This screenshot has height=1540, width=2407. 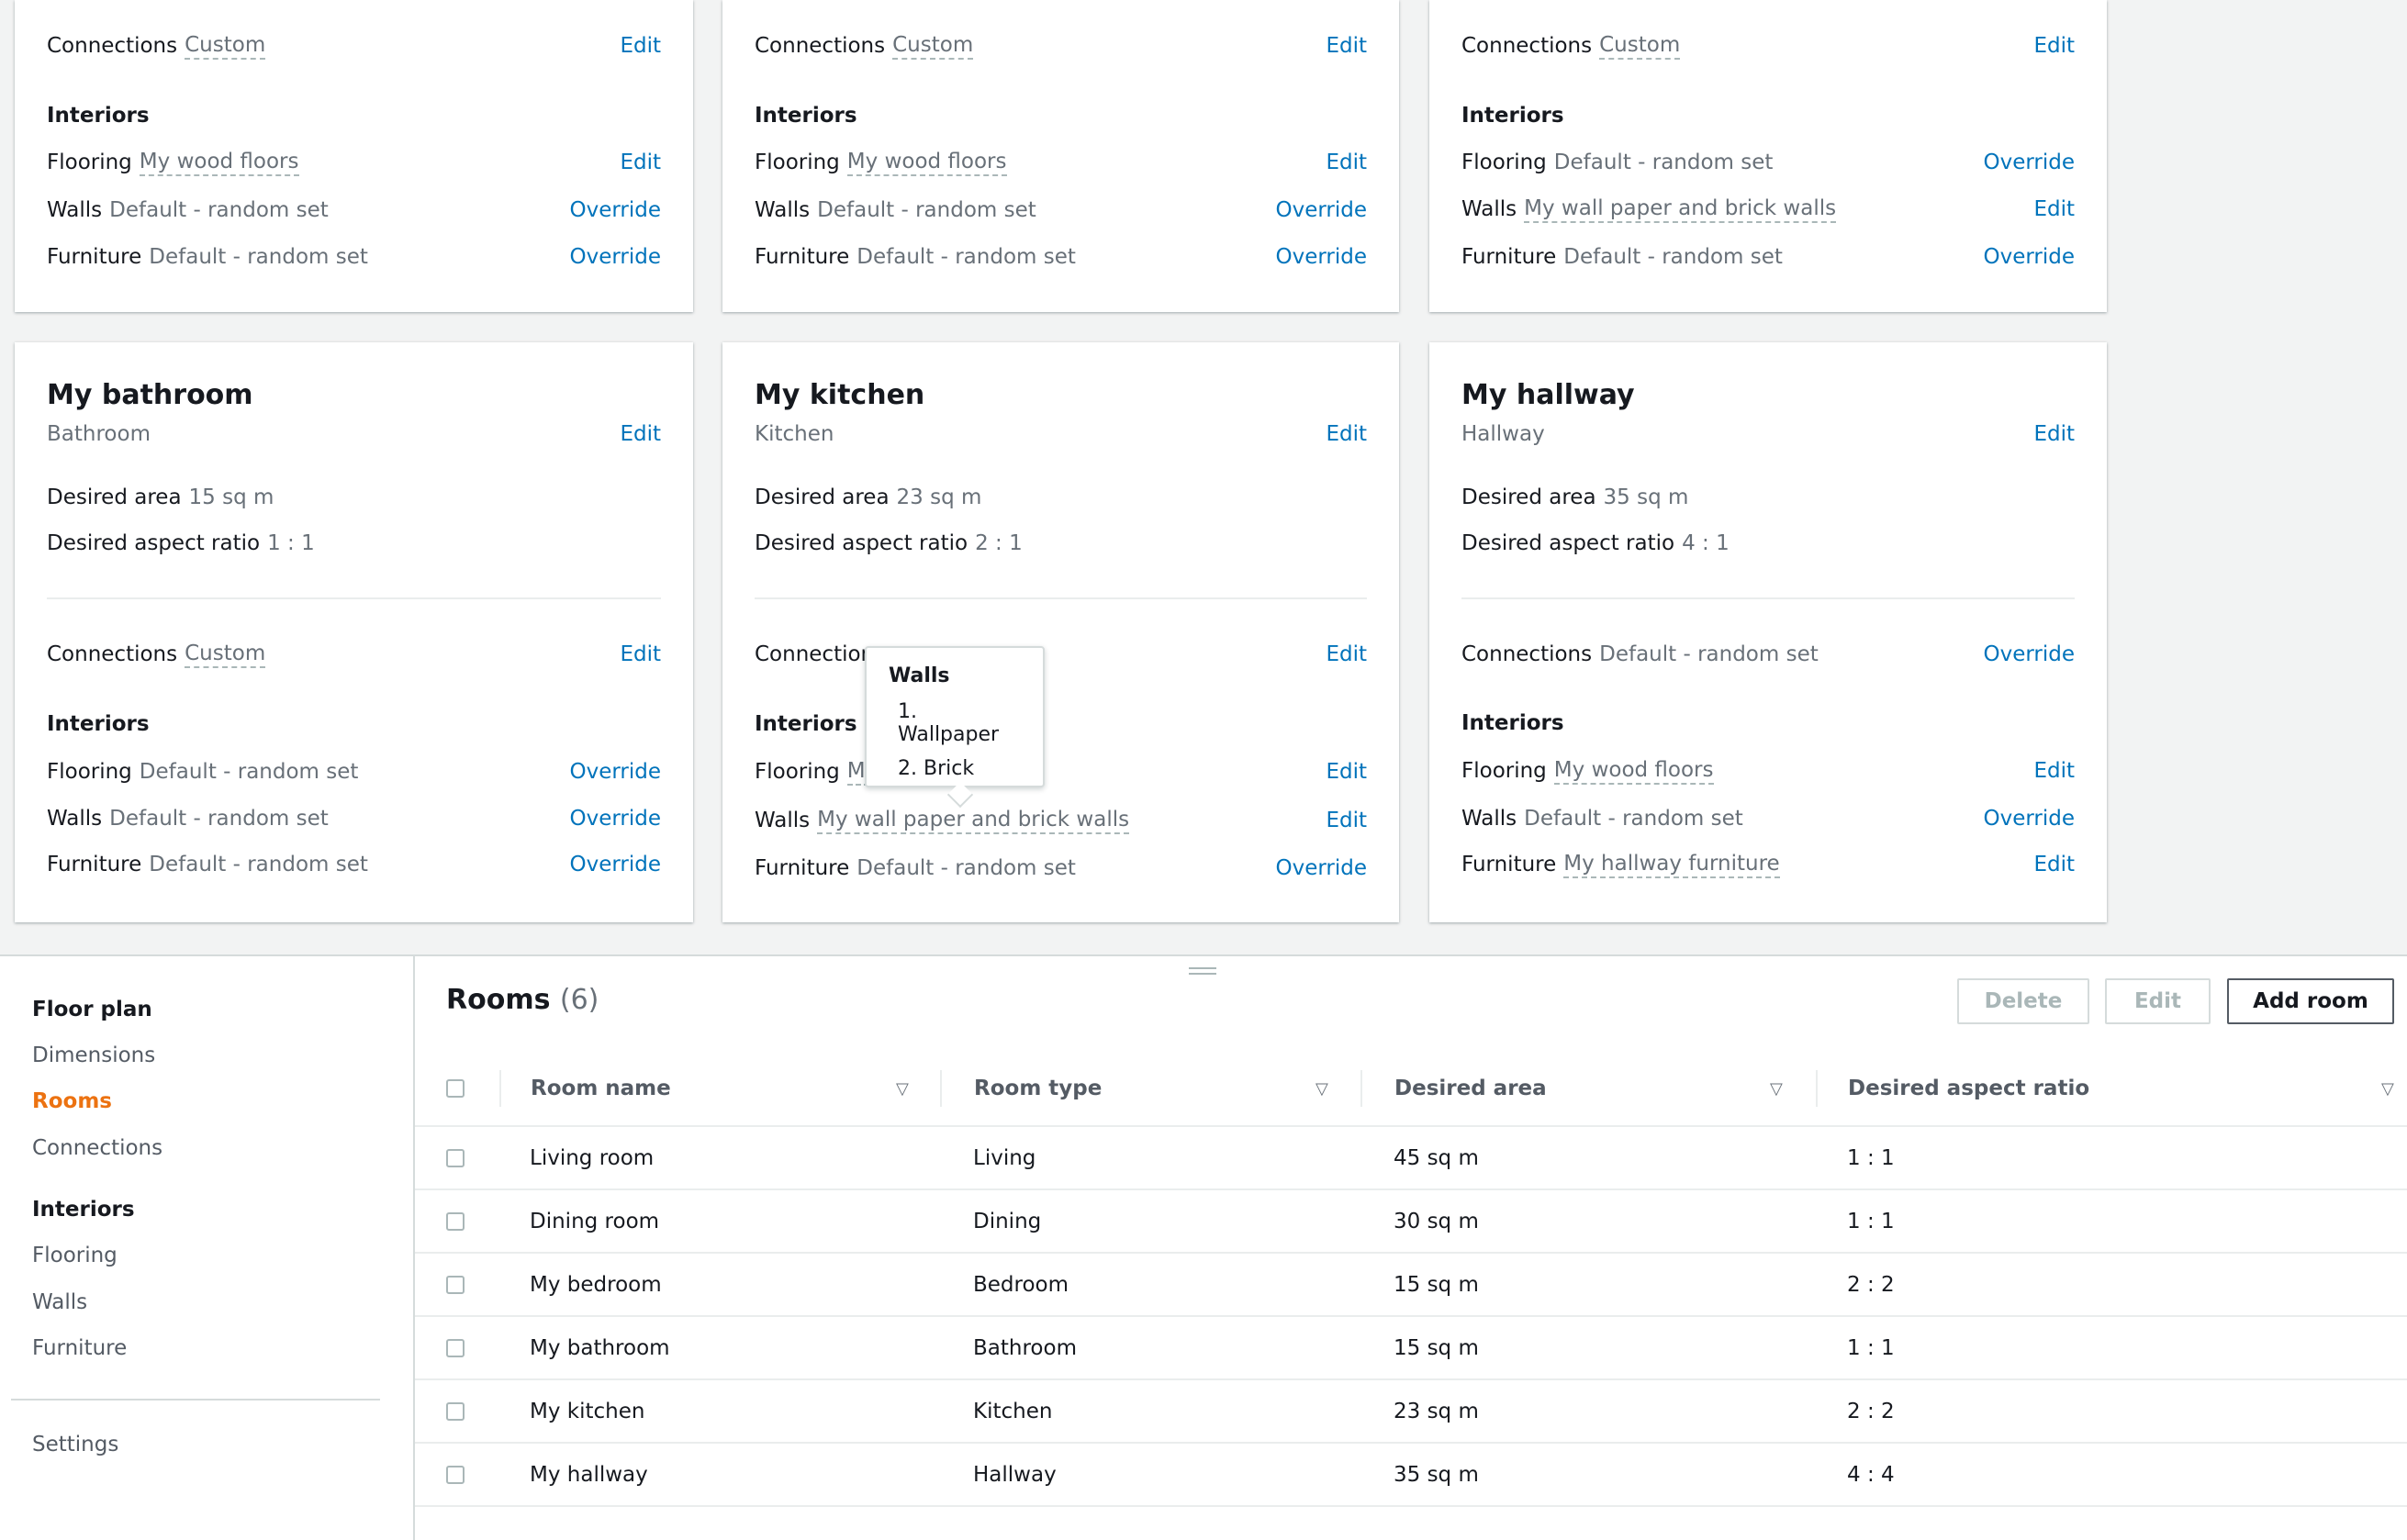 I want to click on flooring-value: Default - random set, so click(x=1663, y=162).